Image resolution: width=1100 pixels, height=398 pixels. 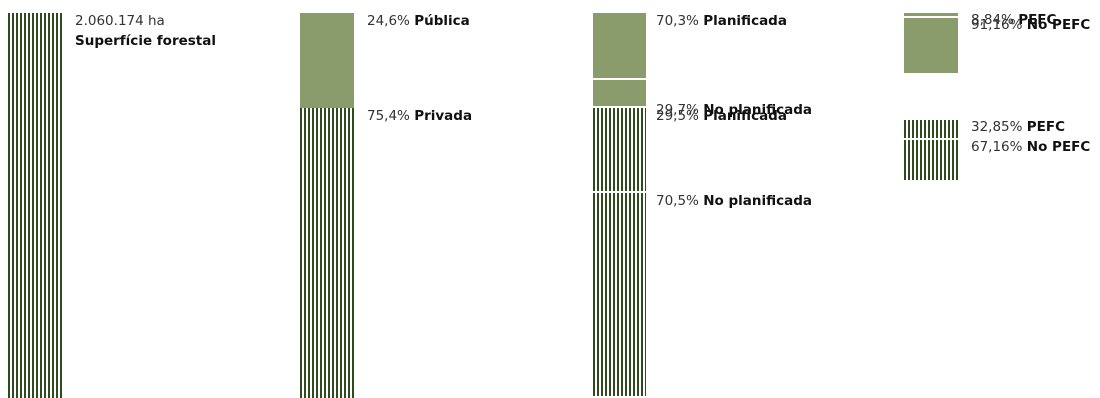 I want to click on total-value-label: 2.060.174 ha, so click(x=120, y=21).